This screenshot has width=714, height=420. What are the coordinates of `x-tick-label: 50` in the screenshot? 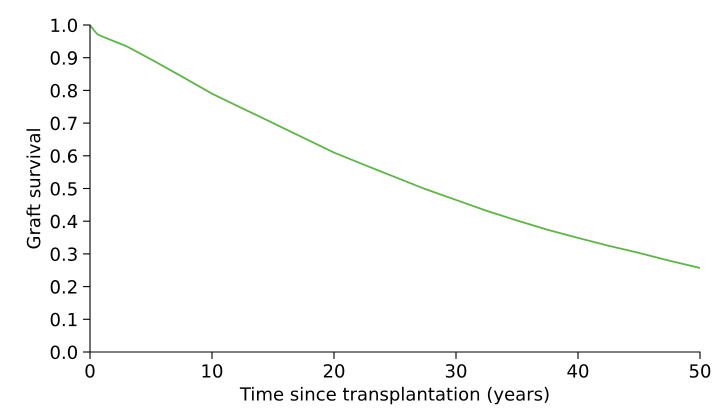 It's located at (700, 371).